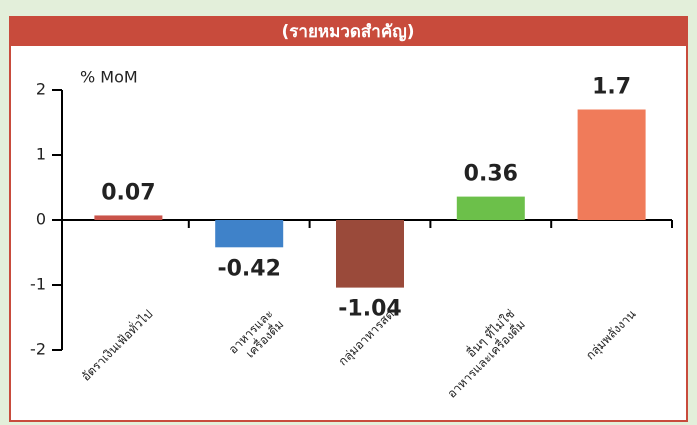 The image size is (697, 425). What do you see at coordinates (109, 77) in the screenshot?
I see `y-axis-label: % MoM` at bounding box center [109, 77].